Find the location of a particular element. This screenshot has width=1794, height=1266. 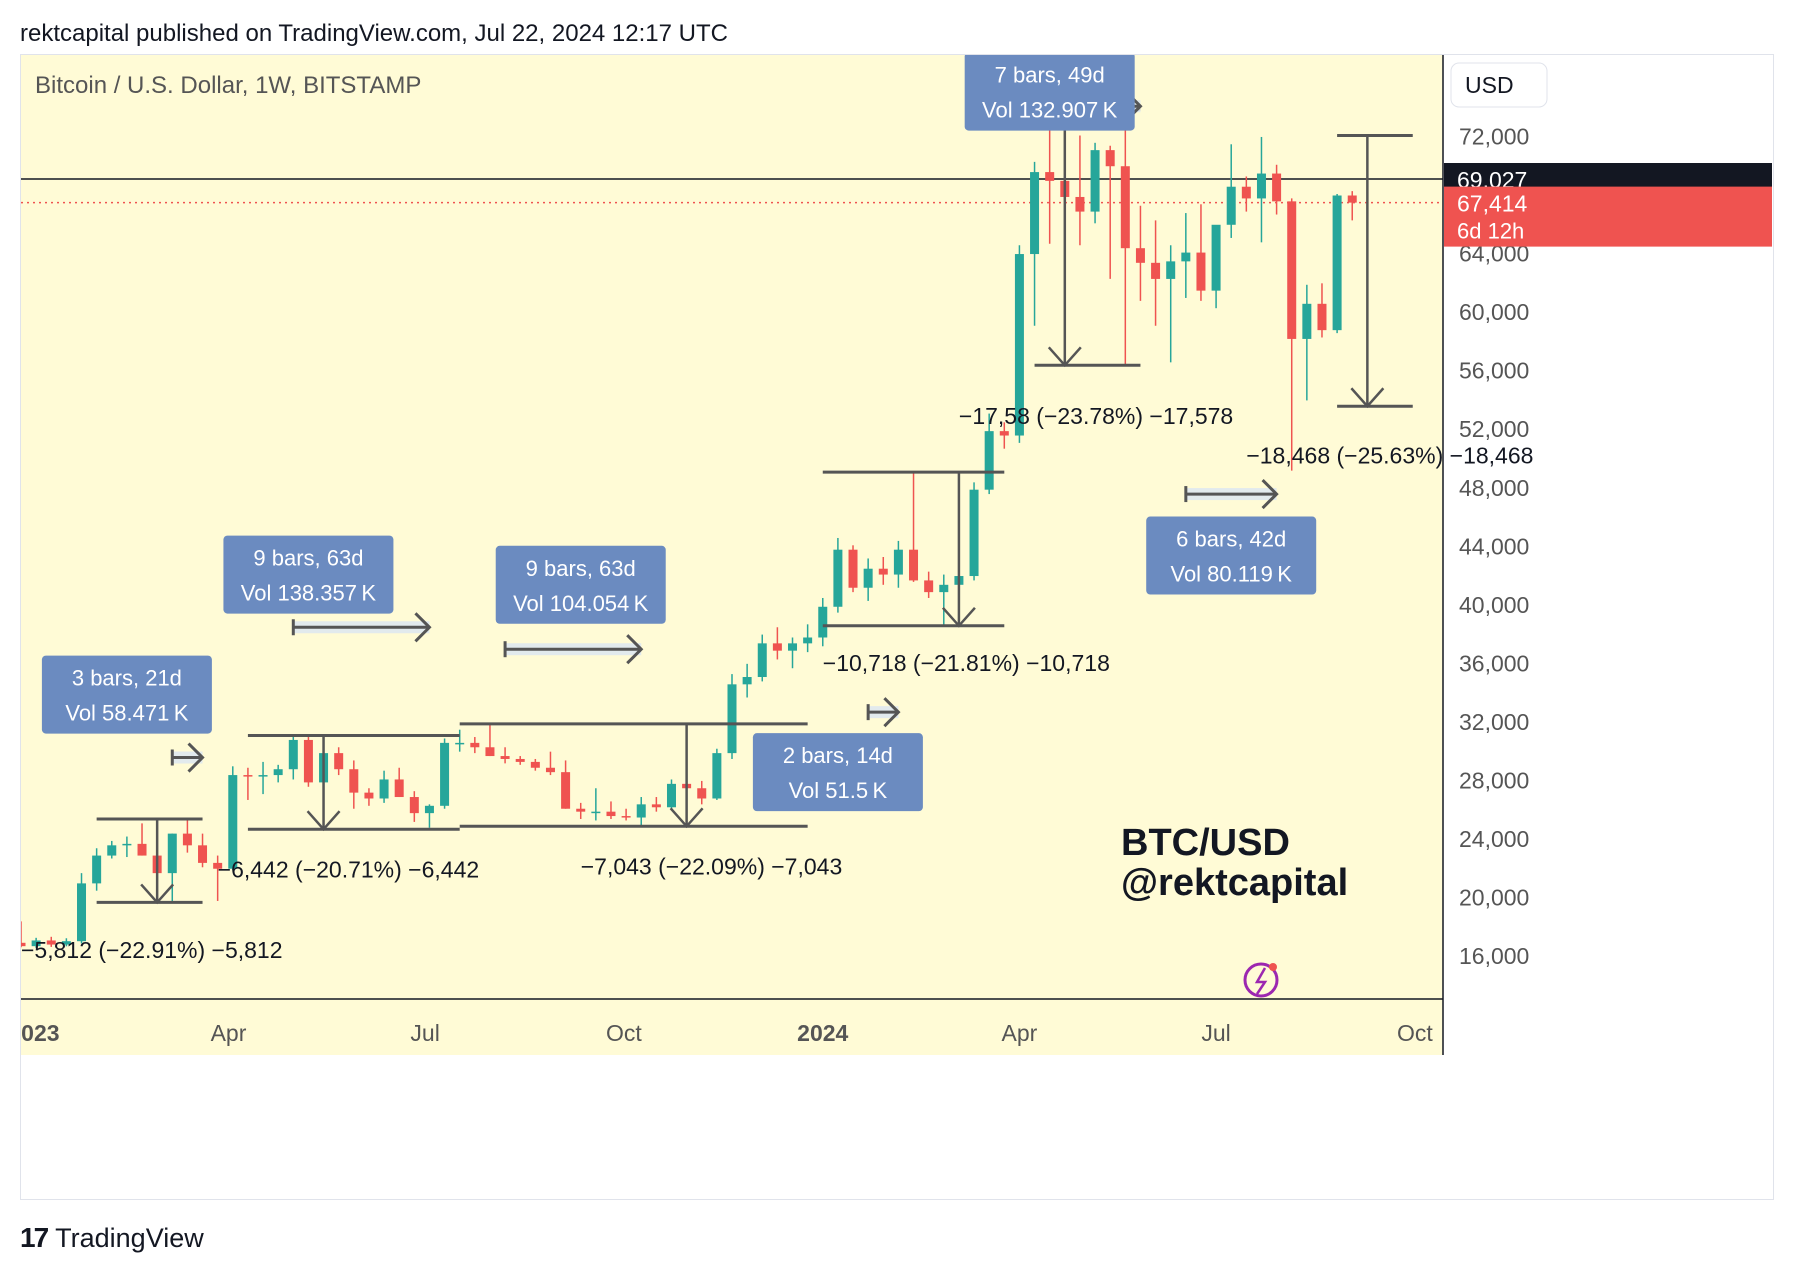

measure-q3-2023-label: −7,043 (−22.09%) −7,043 is located at coordinates (712, 867).